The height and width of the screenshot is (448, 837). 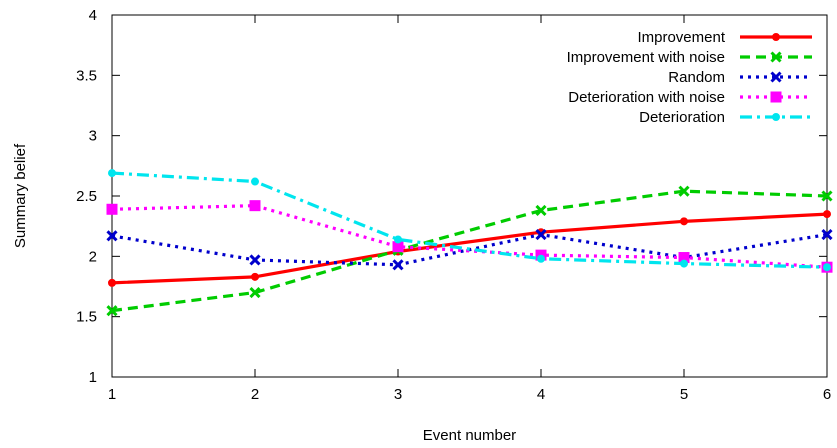 I want to click on legend-entry: Deterioration with noise, so click(x=690, y=97).